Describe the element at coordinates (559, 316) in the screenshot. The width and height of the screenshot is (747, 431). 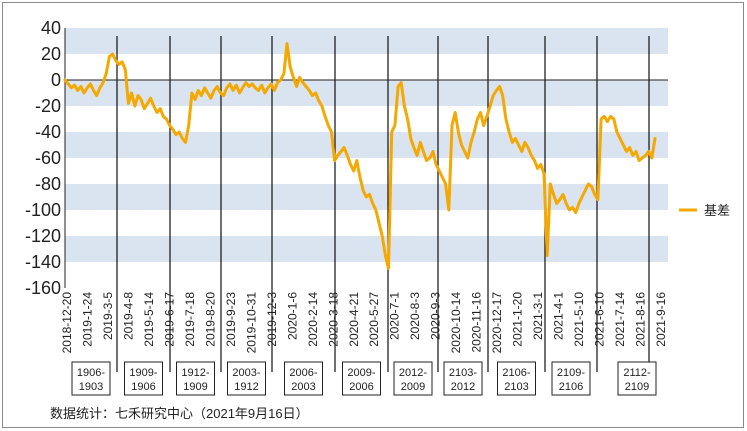
I see `x-tick-label: 2021-4-1` at that location.